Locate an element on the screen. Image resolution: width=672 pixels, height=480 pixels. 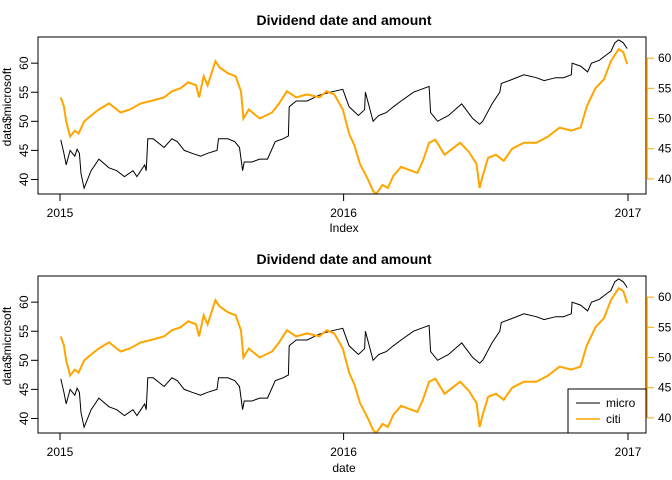
x-axis-label: Index is located at coordinates (343, 228).